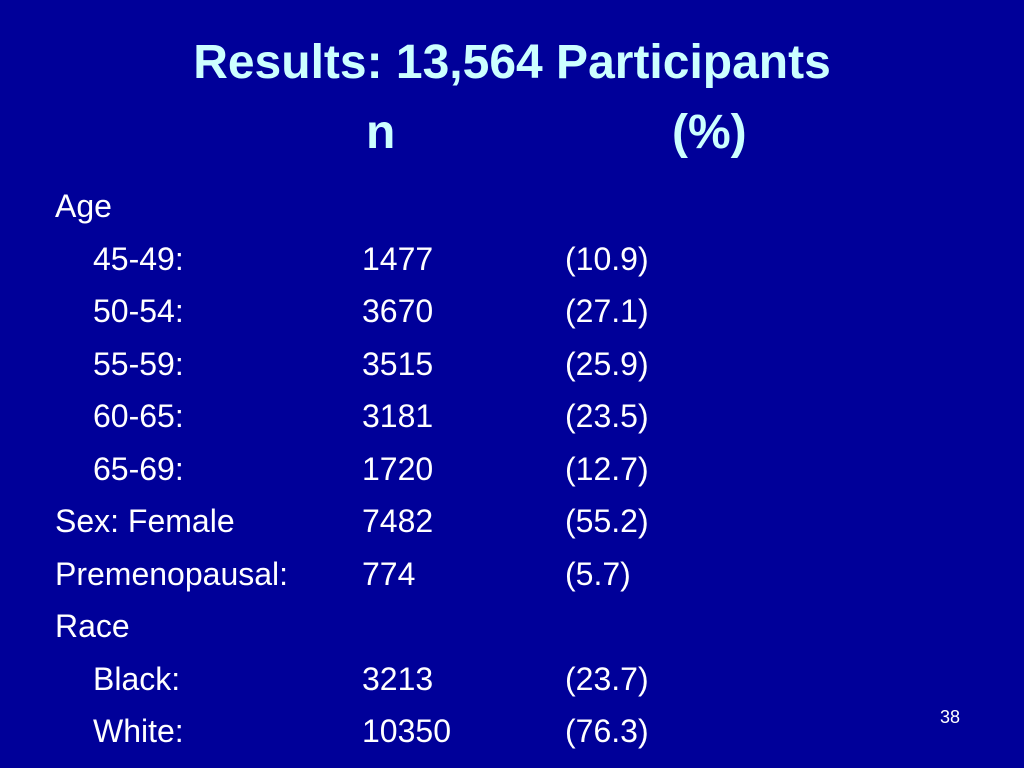 Image resolution: width=1024 pixels, height=768 pixels. I want to click on row-label: Race, so click(92, 626).